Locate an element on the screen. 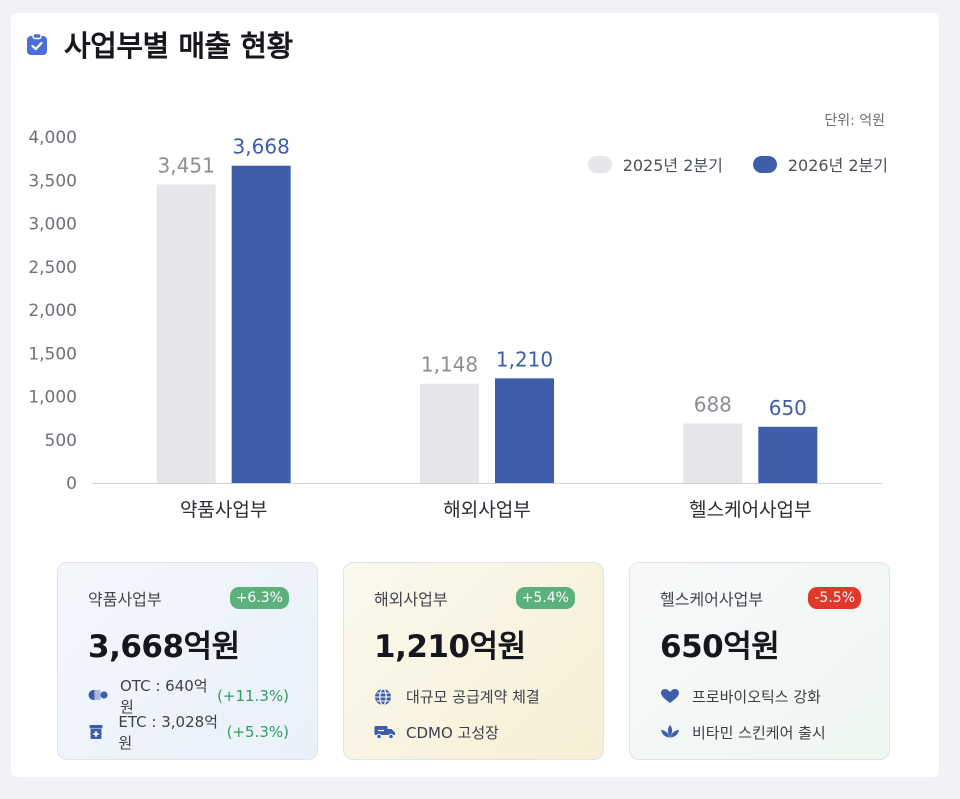  legend-item-prev: 2025년 2분기 is located at coordinates (655, 164).